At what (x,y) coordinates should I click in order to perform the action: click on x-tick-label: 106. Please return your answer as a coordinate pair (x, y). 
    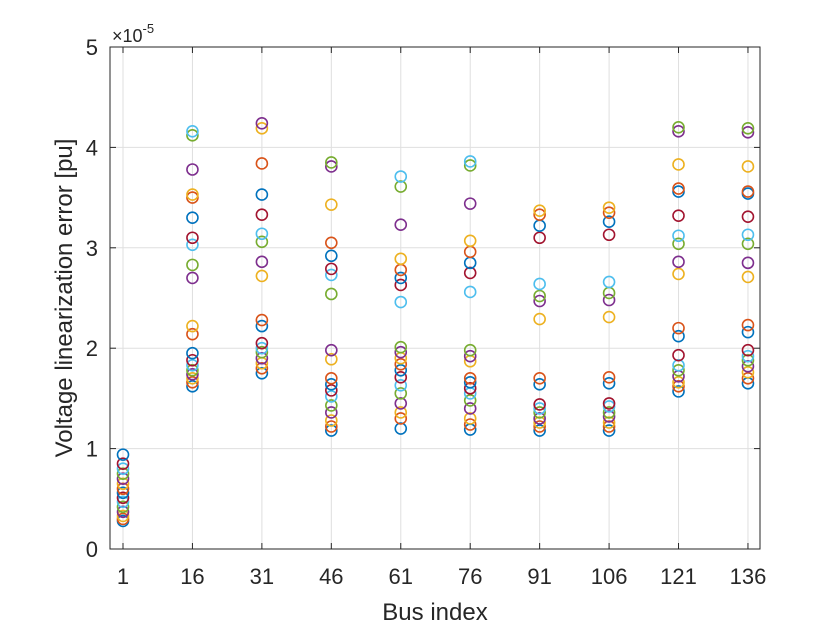
    Looking at the image, I should click on (609, 576).